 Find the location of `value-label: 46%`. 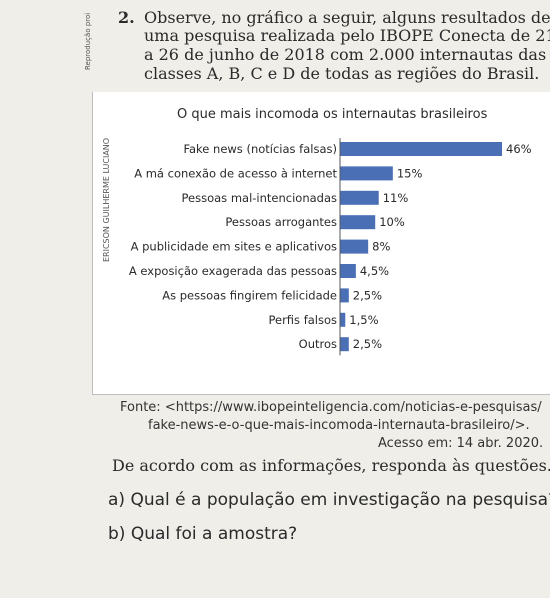

value-label: 46% is located at coordinates (519, 149).